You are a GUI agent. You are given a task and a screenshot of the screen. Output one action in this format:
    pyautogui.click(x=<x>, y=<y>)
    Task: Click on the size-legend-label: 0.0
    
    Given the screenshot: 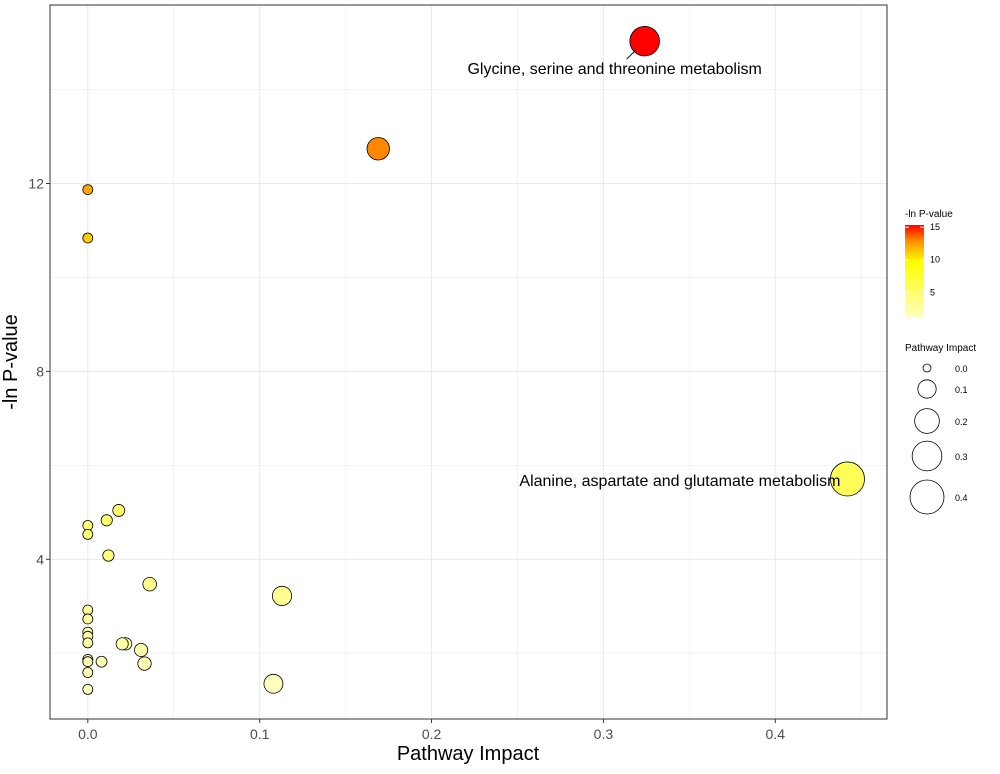 What is the action you would take?
    pyautogui.click(x=961, y=369)
    